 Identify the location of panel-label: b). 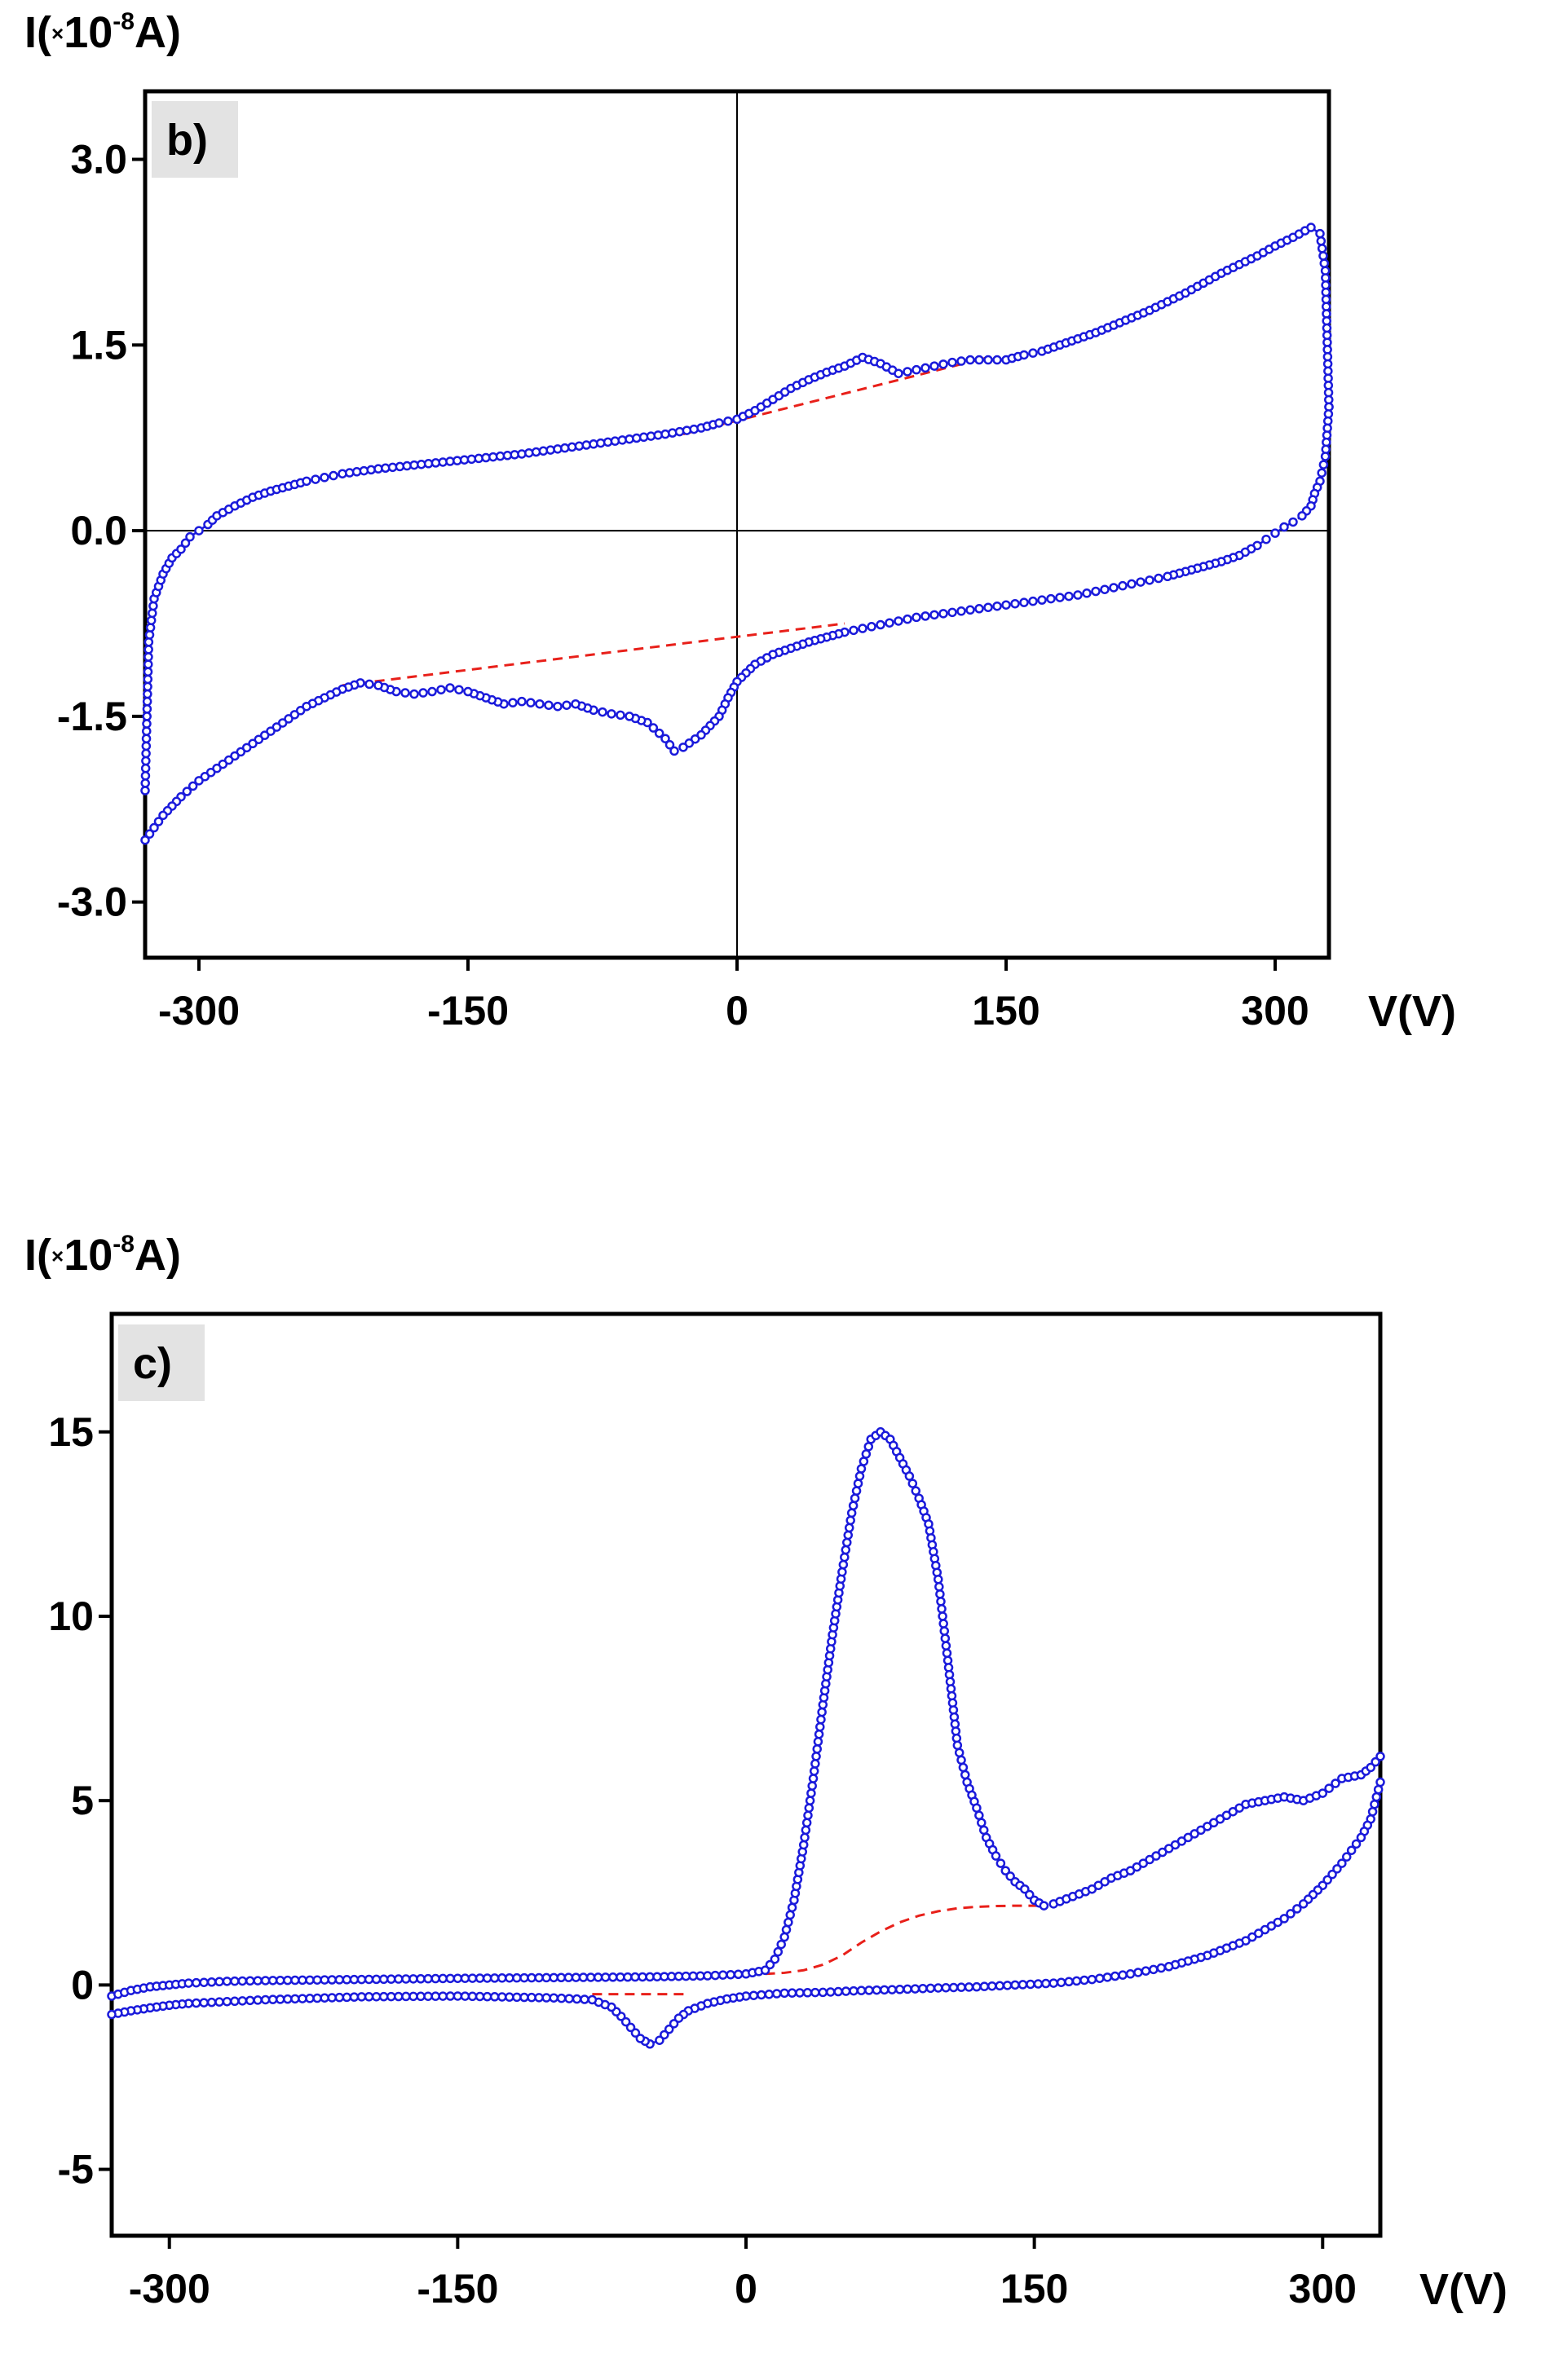
(187, 140).